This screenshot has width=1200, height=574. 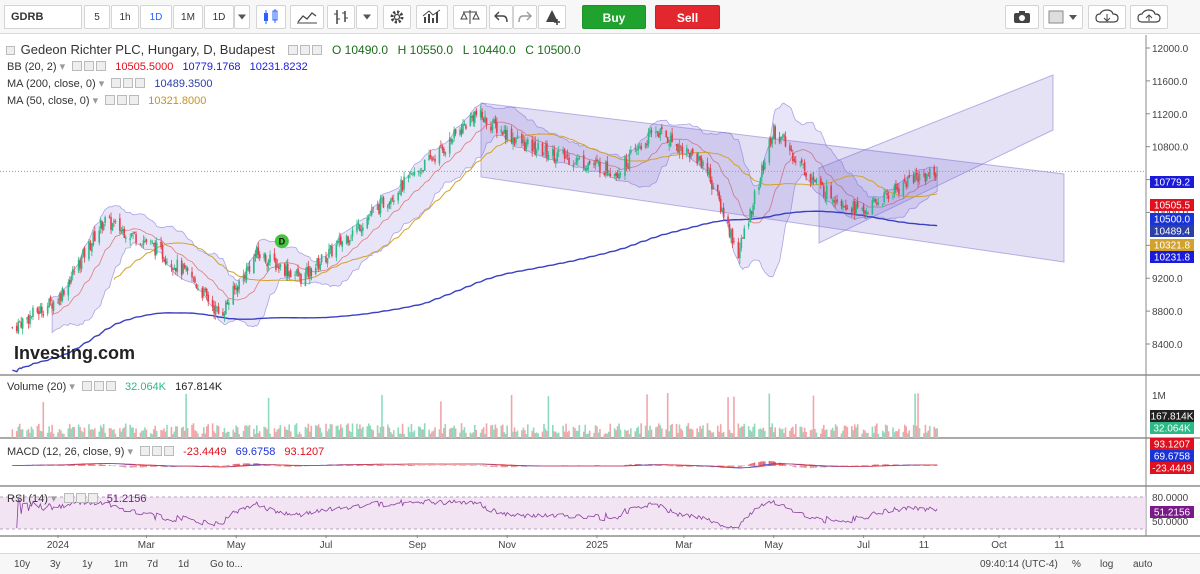 I want to click on symbol-input: GDRB, so click(x=43, y=17).